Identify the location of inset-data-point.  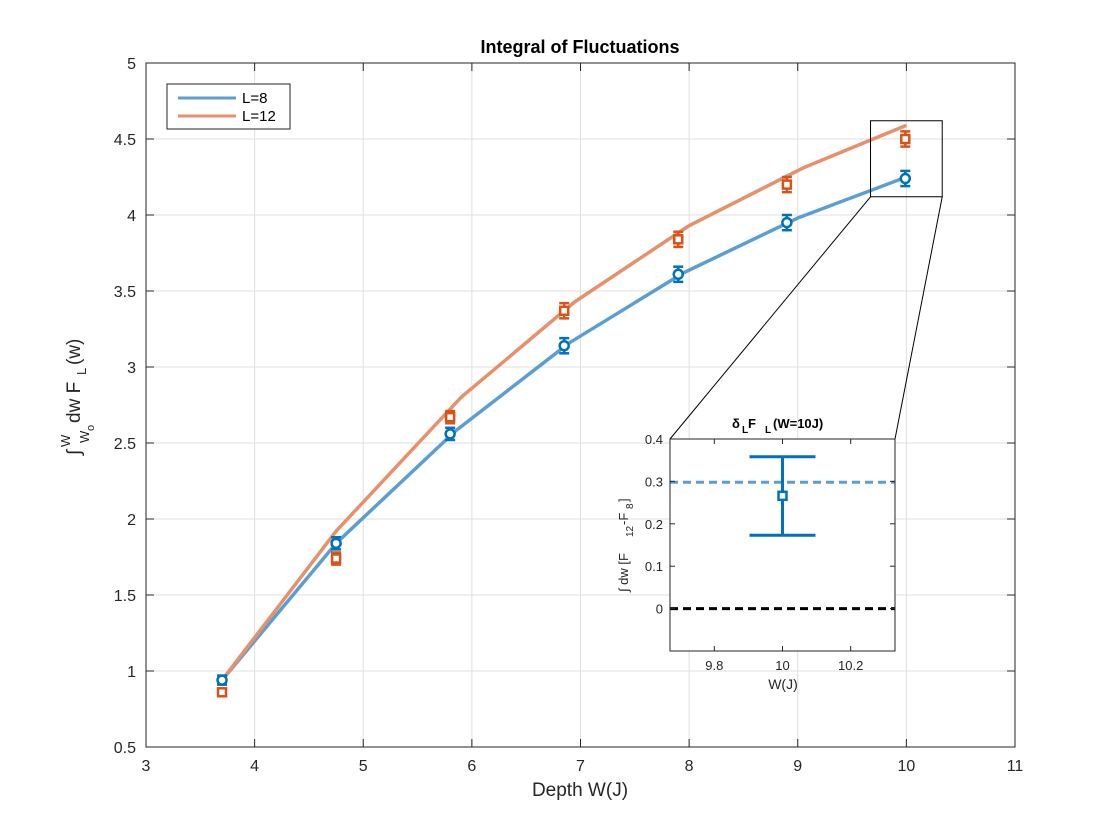
(782, 496).